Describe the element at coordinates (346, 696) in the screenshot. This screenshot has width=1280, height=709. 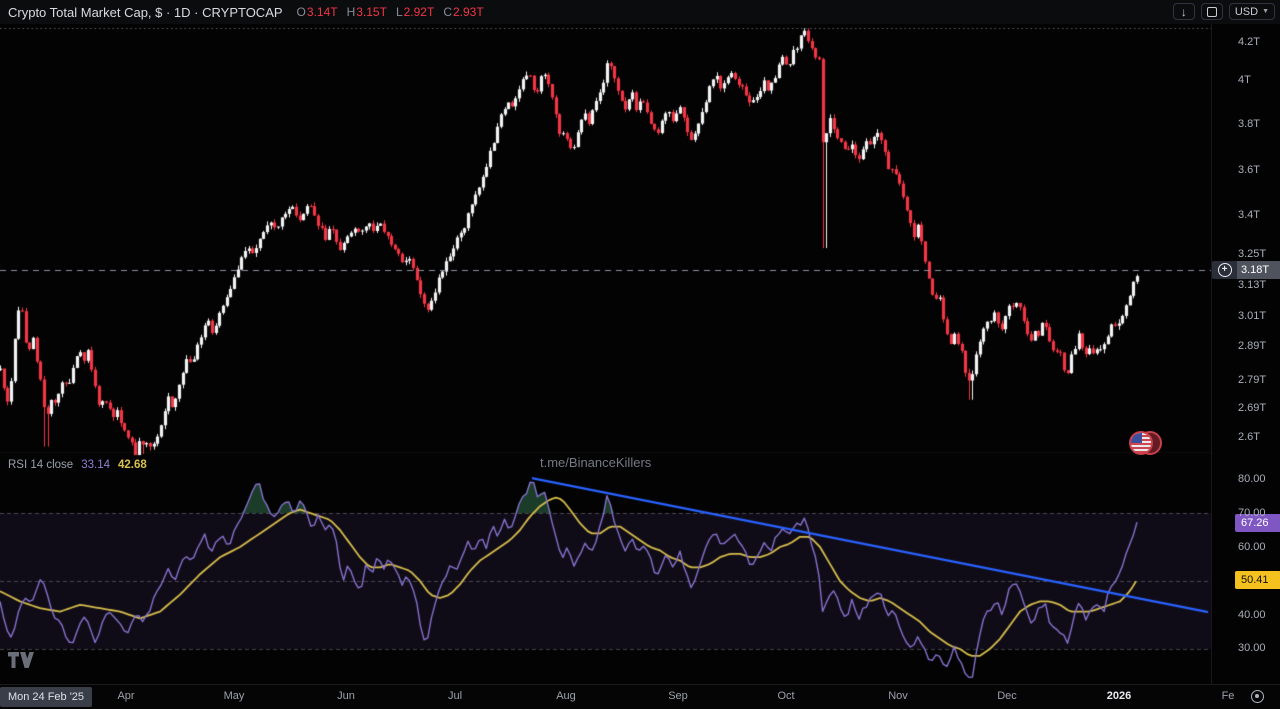
I see `time-tick-jun: Jun` at that location.